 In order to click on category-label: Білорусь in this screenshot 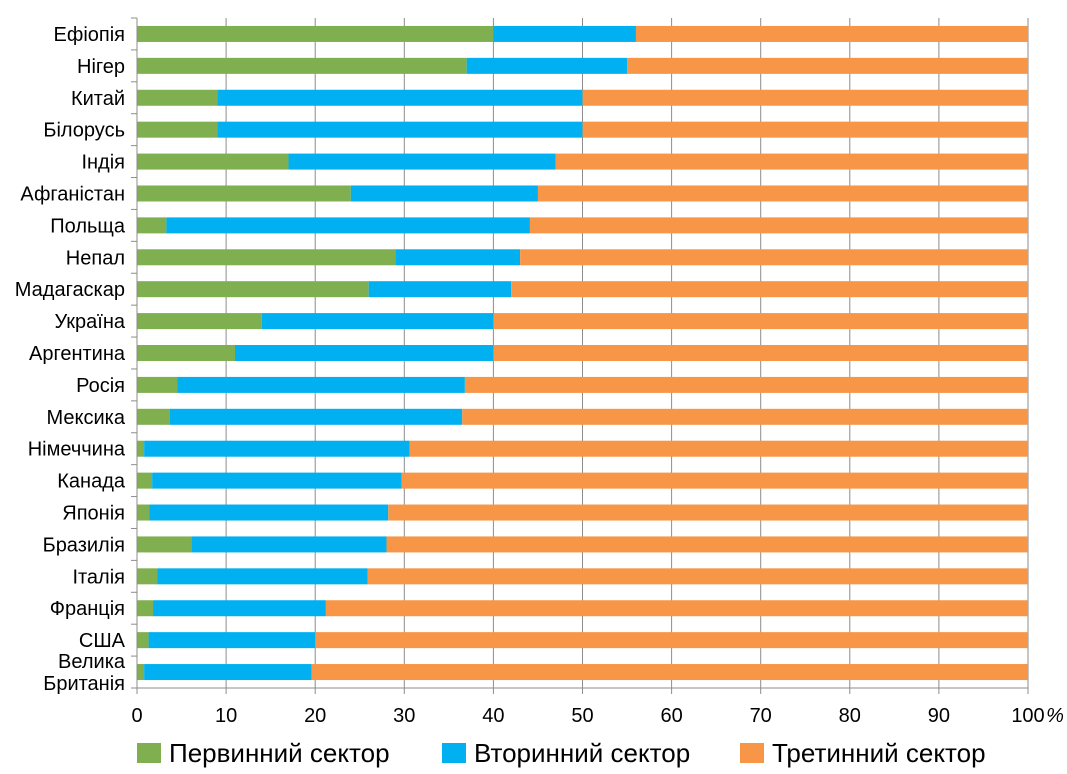, I will do `click(84, 131)`.